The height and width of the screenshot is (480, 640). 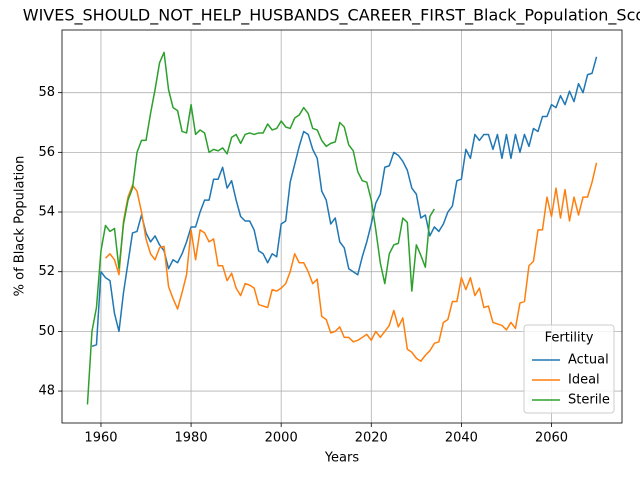 I want to click on y-tick-label: 54, so click(x=46, y=212).